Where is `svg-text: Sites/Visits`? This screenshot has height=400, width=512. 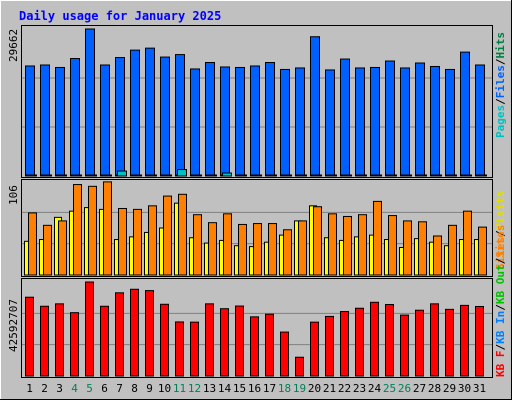
svg-text: Sites/Visits is located at coordinates (500, 231).